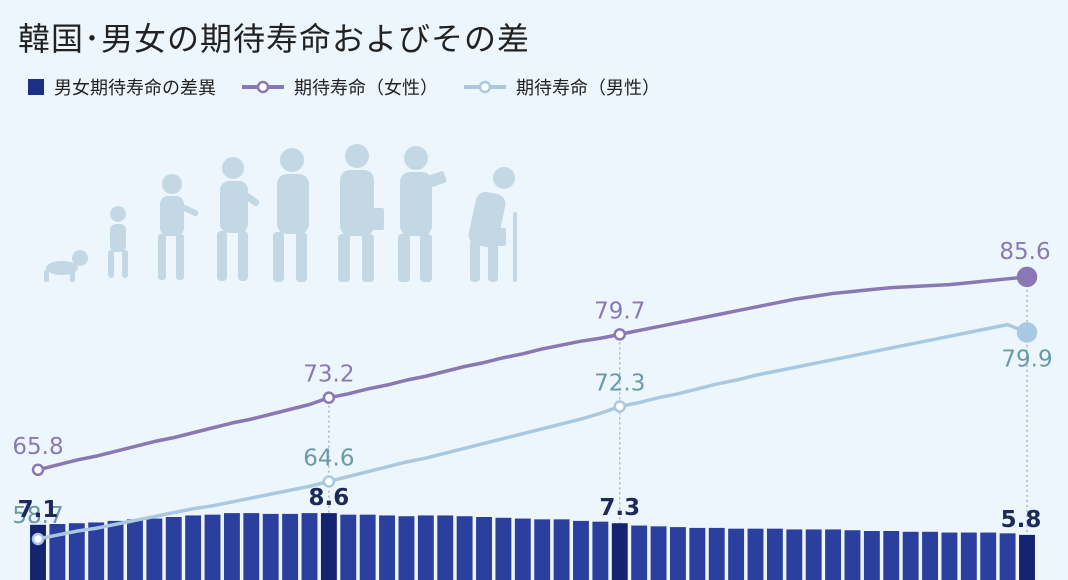 The image size is (1068, 580). Describe the element at coordinates (38, 510) in the screenshot. I see `gap-value-label: 7.1` at that location.